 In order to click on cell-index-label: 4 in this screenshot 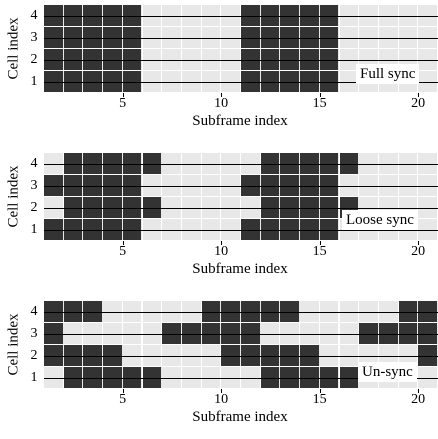, I will do `click(34, 163)`.